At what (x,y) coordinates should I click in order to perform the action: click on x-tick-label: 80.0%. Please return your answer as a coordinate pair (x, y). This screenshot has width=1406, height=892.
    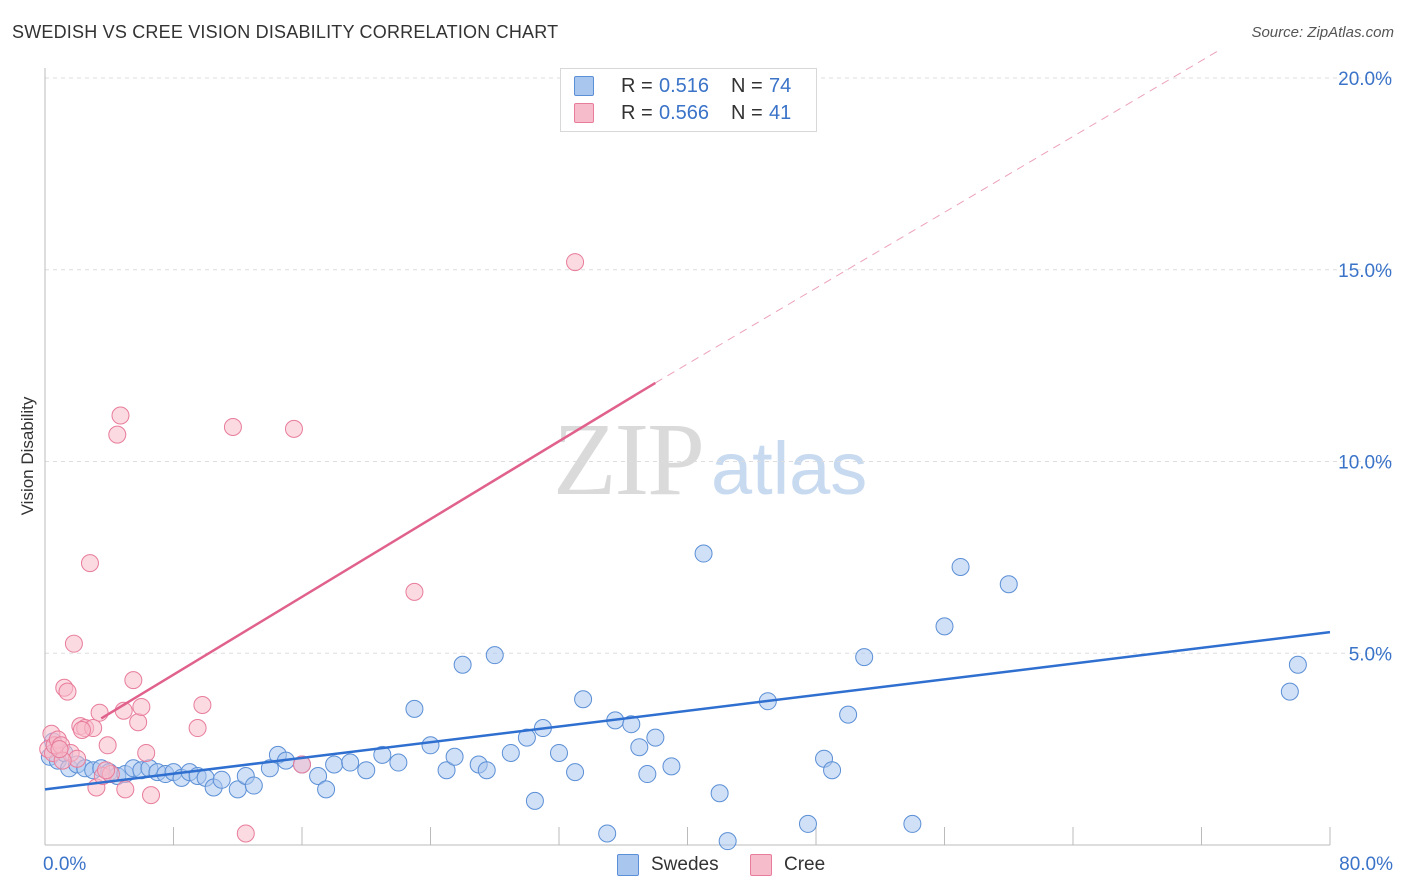
    Looking at the image, I should click on (1366, 864).